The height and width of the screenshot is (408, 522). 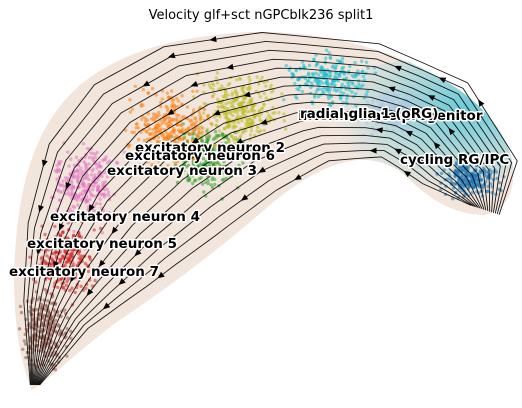 I want to click on cluster-label: excitatory neuron 7, so click(x=84, y=272).